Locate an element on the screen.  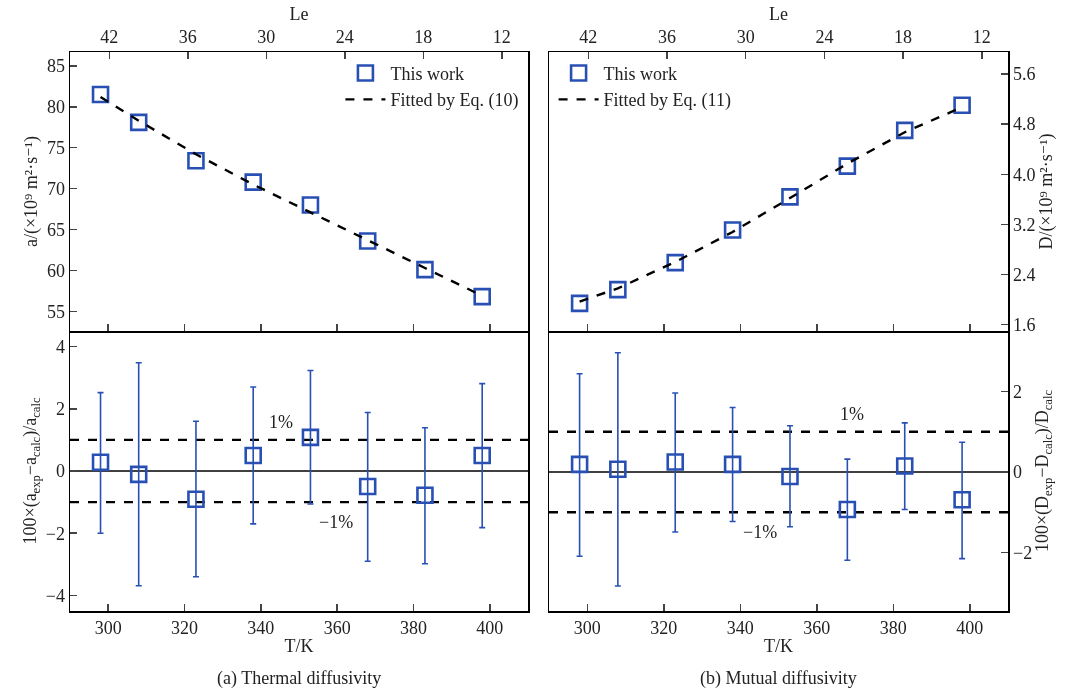
y2-tick-label: 3.2 is located at coordinates (1024, 224).